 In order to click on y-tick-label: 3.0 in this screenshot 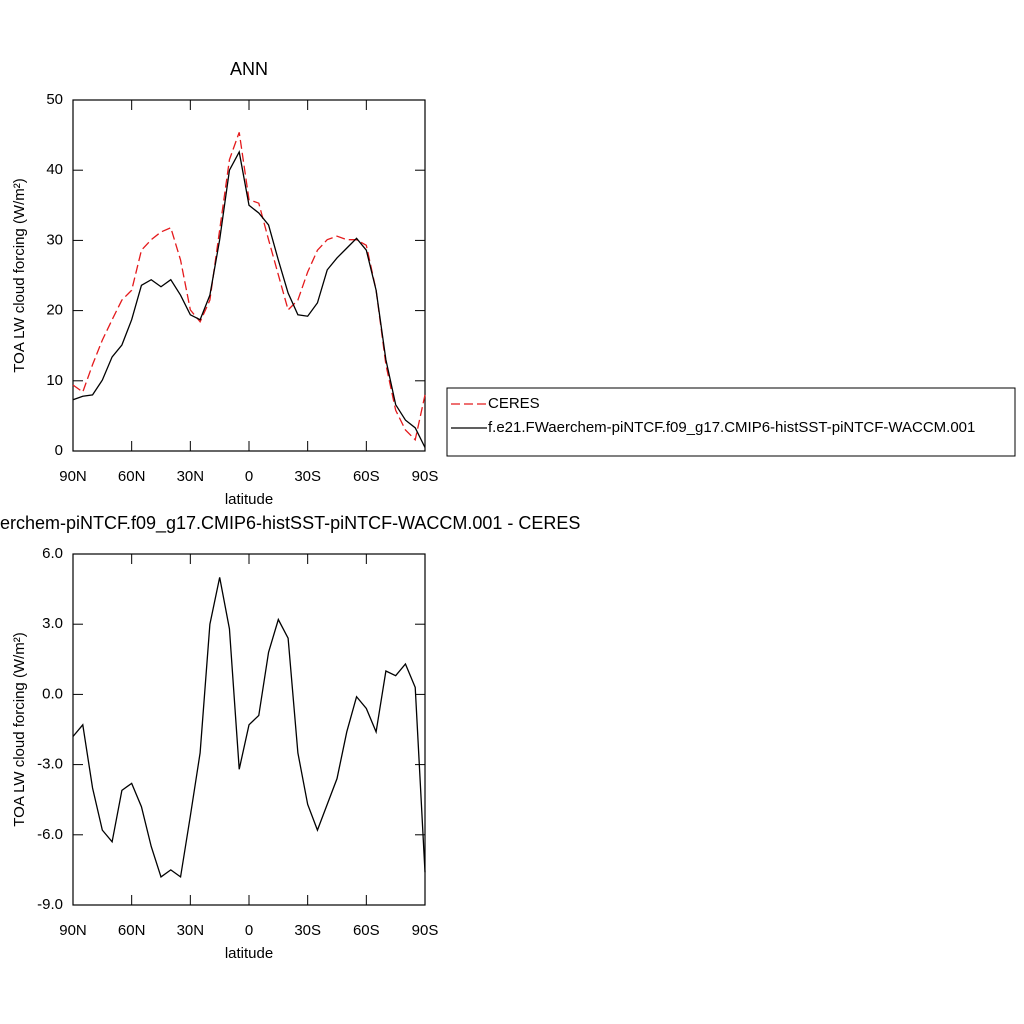, I will do `click(52, 623)`.